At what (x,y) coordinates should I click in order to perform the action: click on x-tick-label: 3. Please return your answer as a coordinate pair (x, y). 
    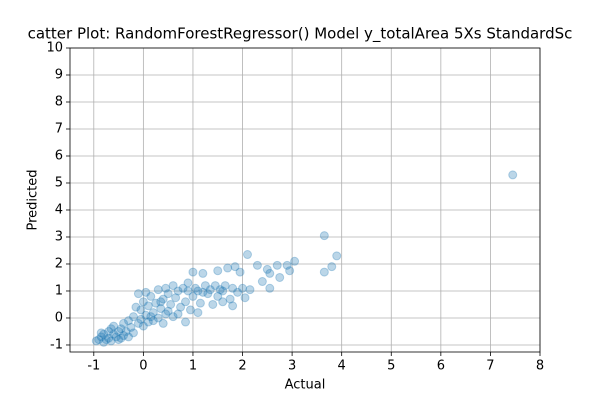
    Looking at the image, I should click on (292, 366).